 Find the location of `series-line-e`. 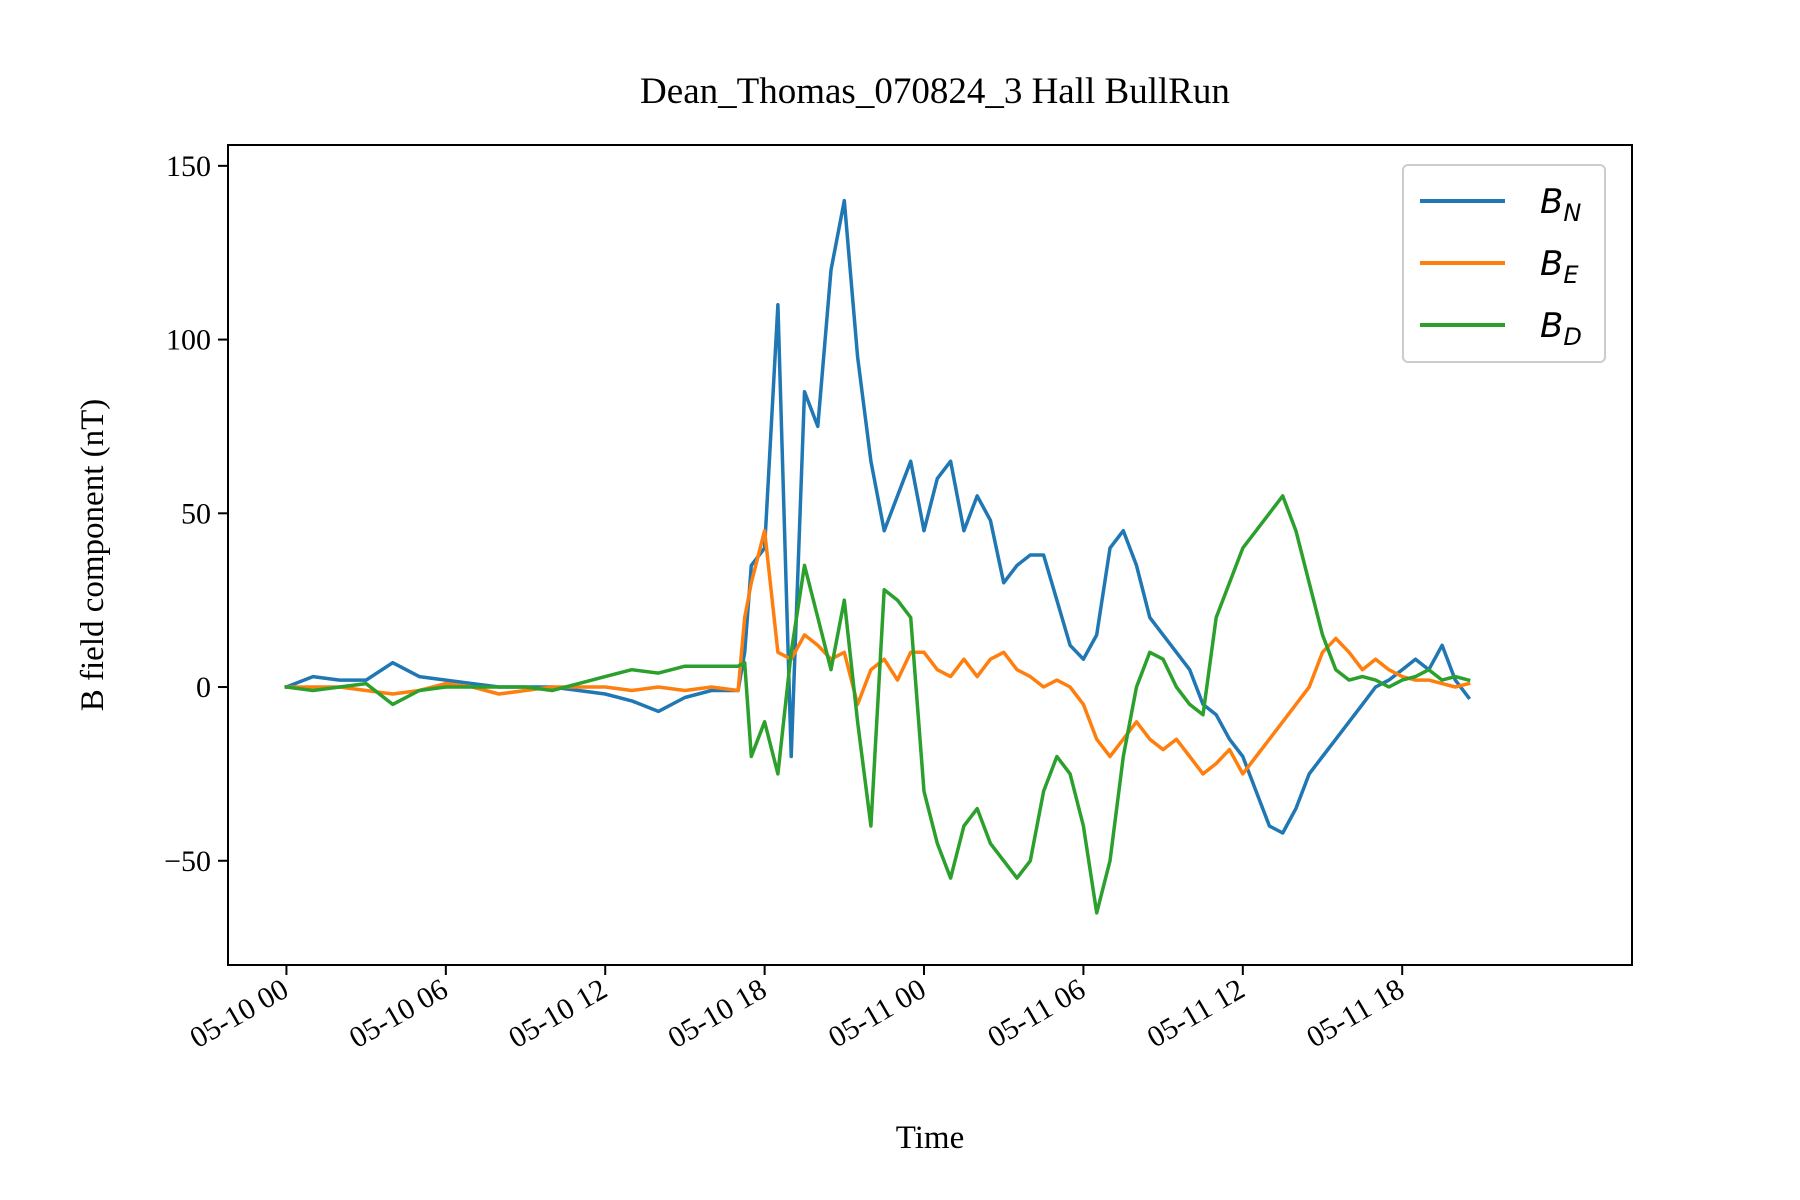

series-line-e is located at coordinates (877, 652).